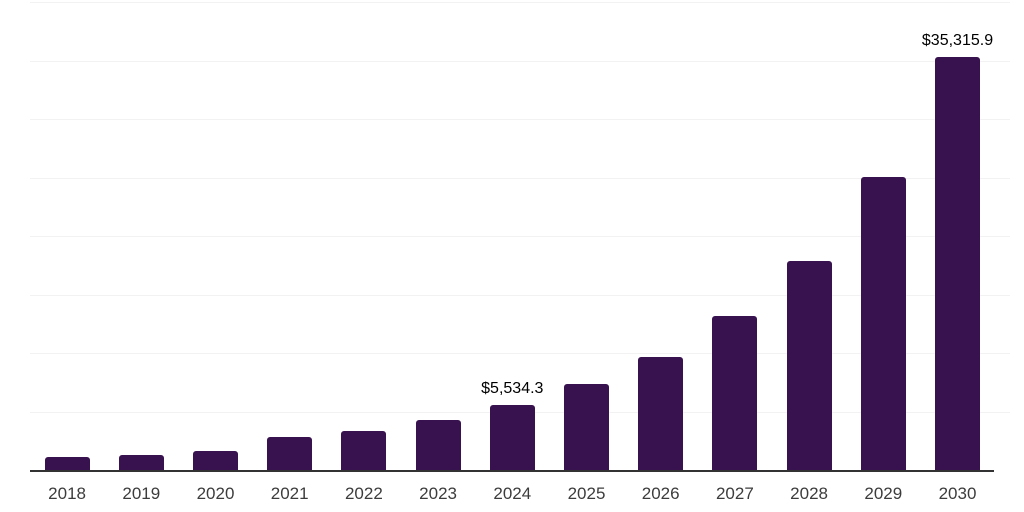 This screenshot has height=512, width=1024. What do you see at coordinates (957, 263) in the screenshot?
I see `bar-2030` at bounding box center [957, 263].